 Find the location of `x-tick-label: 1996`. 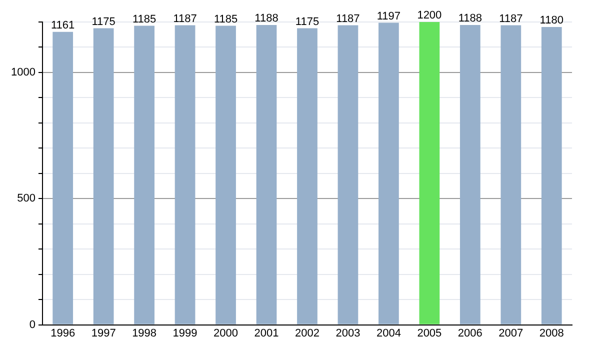

x-tick-label: 1996 is located at coordinates (63, 333).